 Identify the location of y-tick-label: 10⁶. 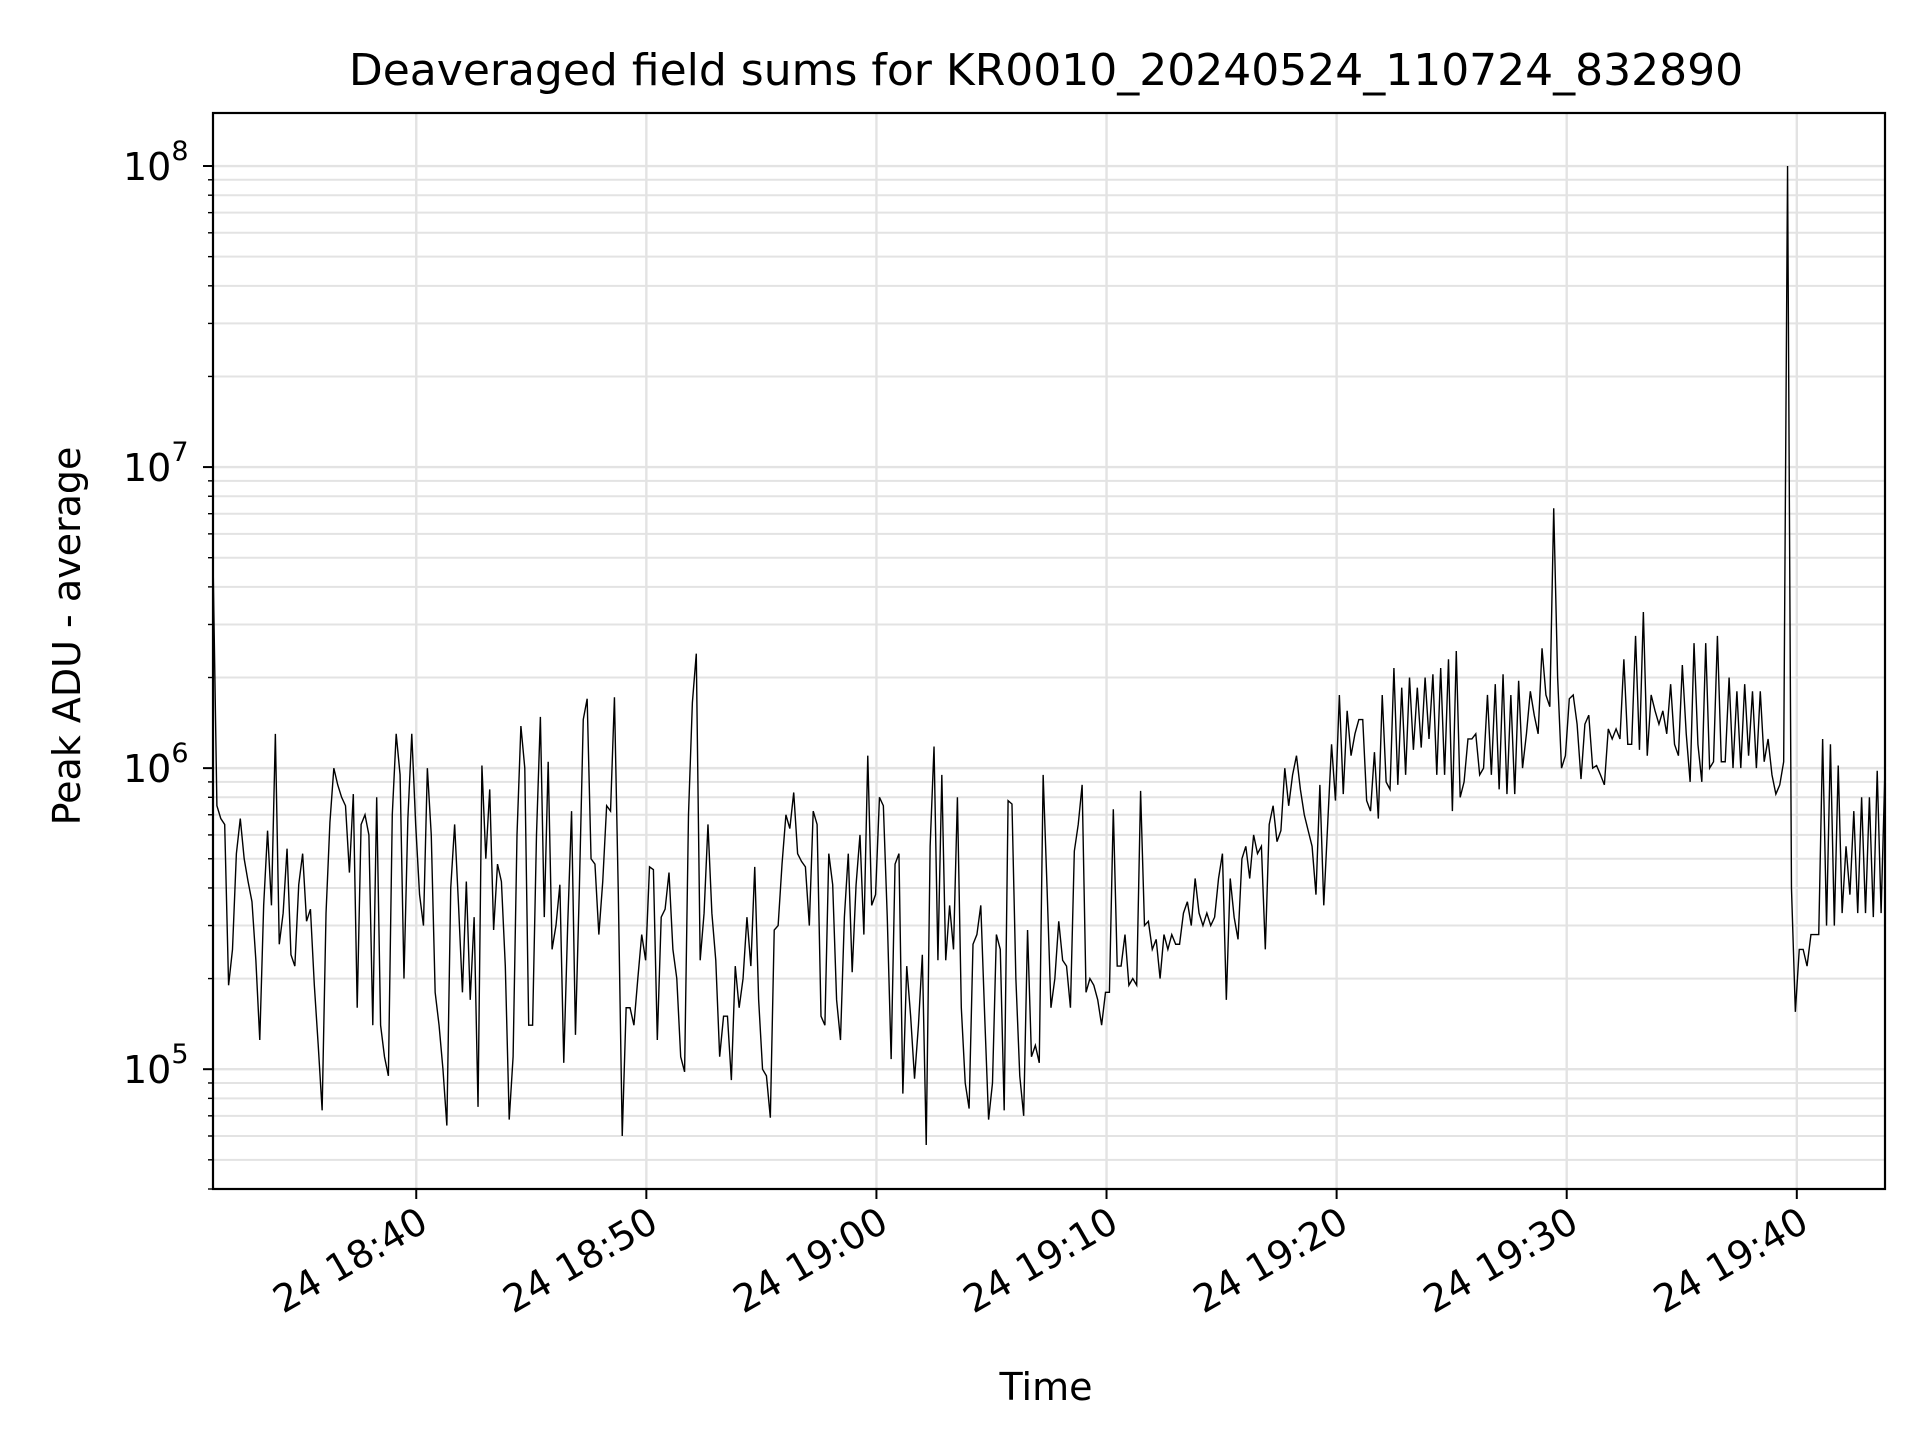
(156, 764).